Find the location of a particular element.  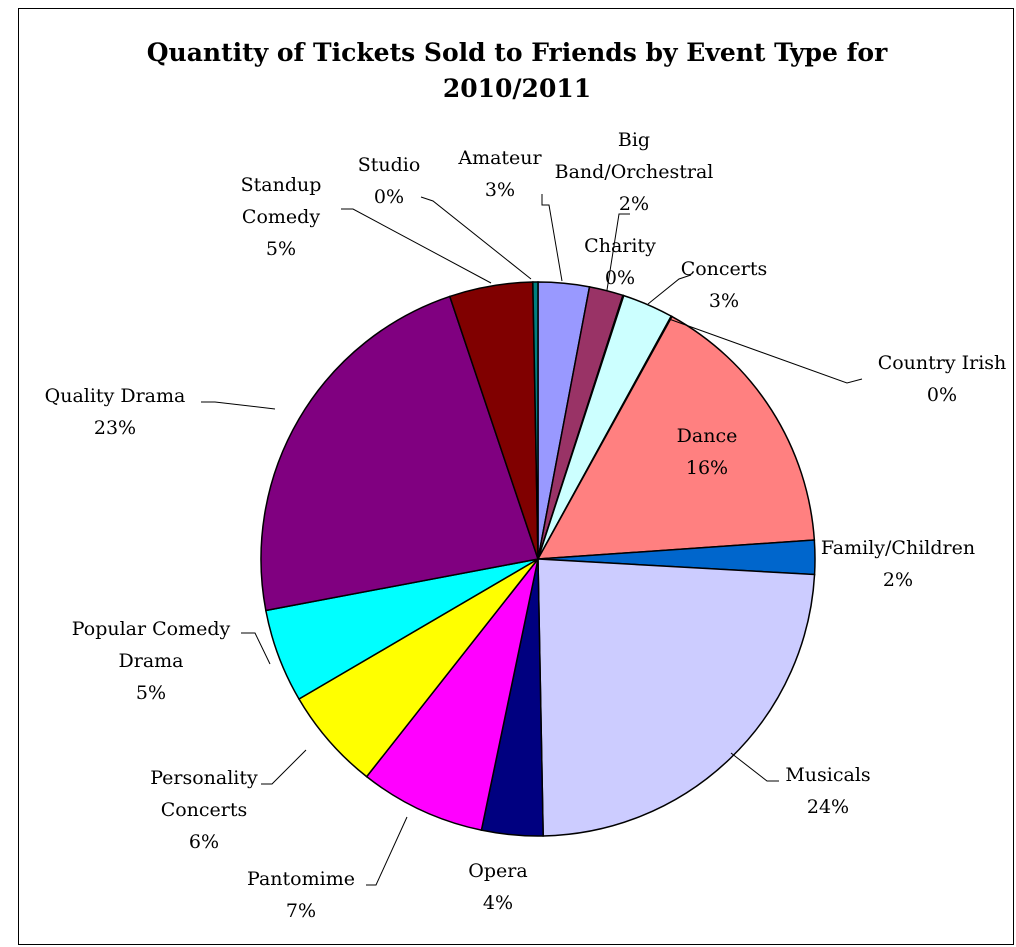

leader-line-pantomime is located at coordinates (387, 851).